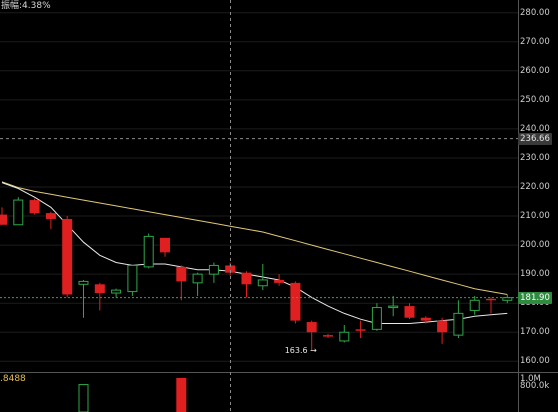  What do you see at coordinates (13, 379) in the screenshot?
I see `volume-value-label: .8488` at bounding box center [13, 379].